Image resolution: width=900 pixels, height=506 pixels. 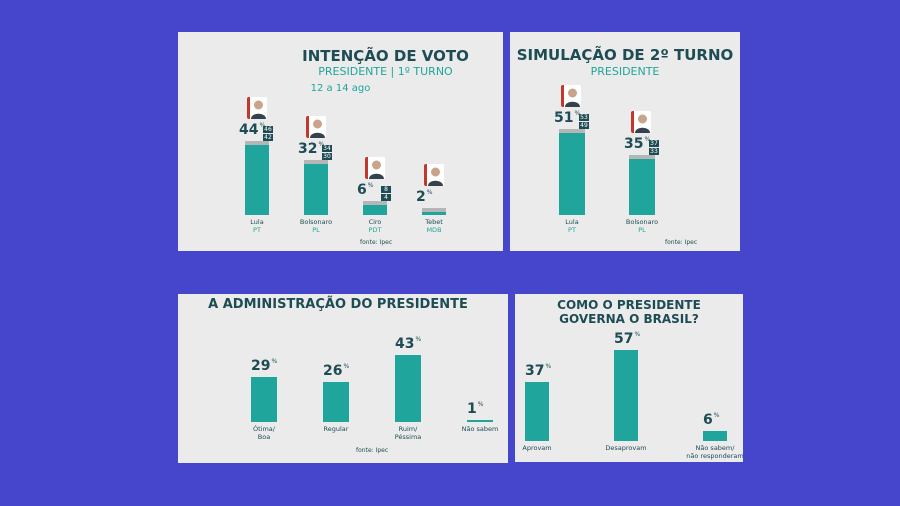 I want to click on category-label: Desaprovam, so click(x=626, y=448).